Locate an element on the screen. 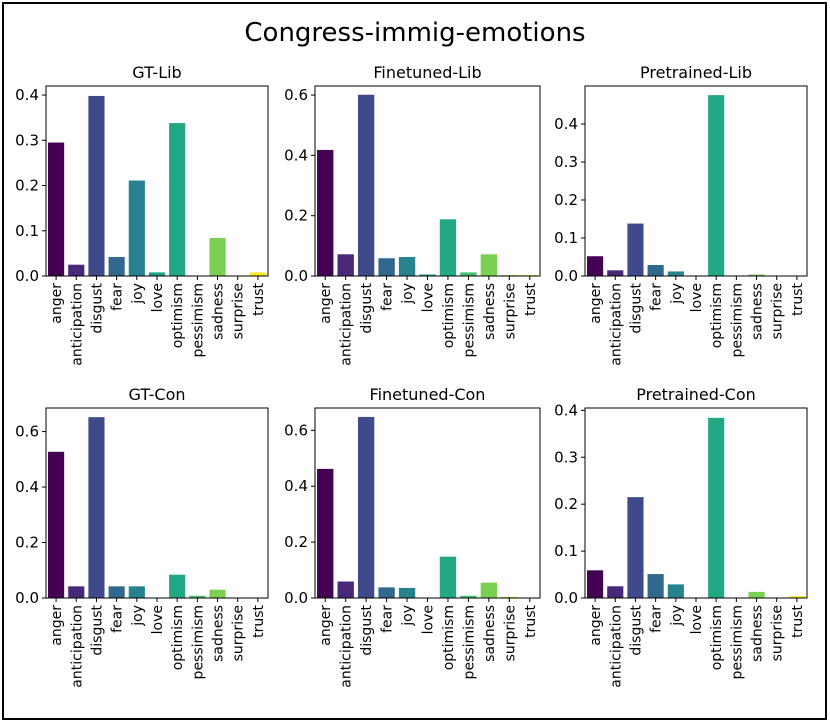 Image resolution: width=830 pixels, height=724 pixels. figure-title: Congress-immig-emotions is located at coordinates (414, 33).